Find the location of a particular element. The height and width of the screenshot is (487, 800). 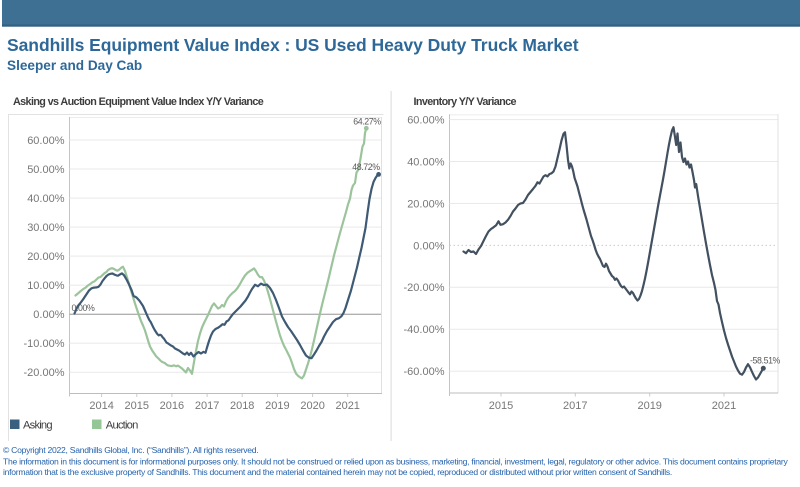

svg-text: Sleeper and Day Cab is located at coordinates (74, 65).